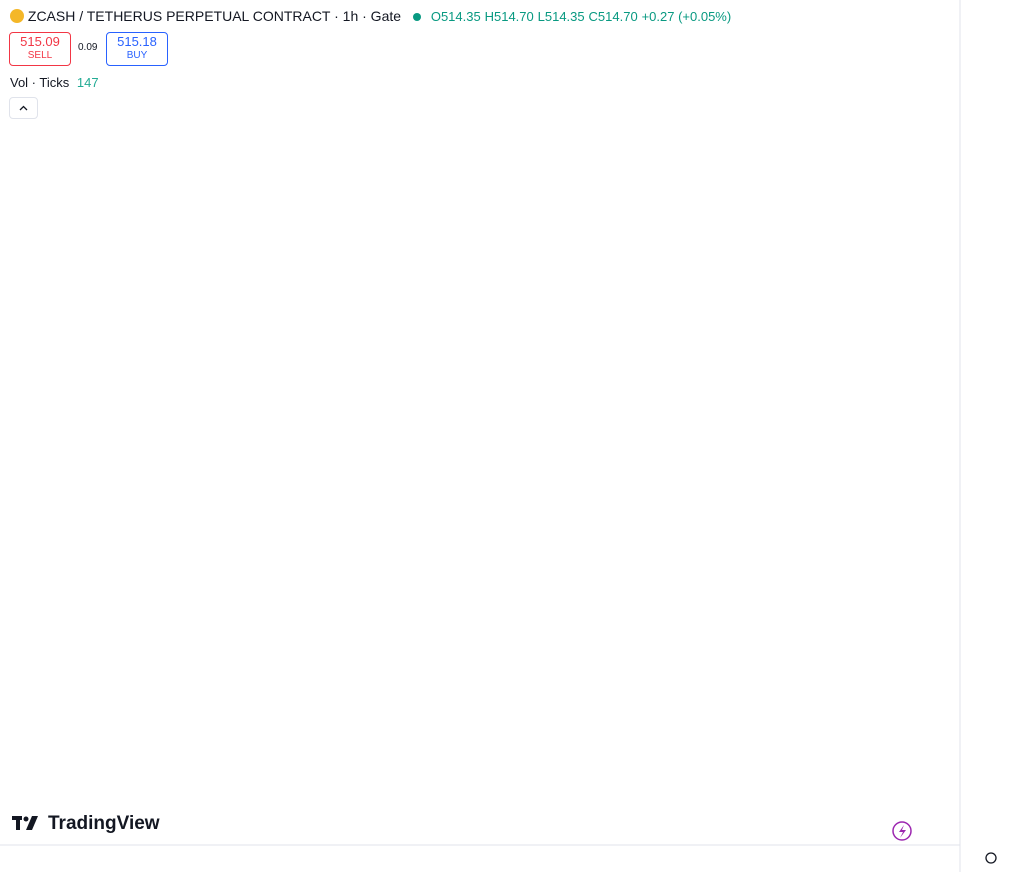 The height and width of the screenshot is (872, 1018). I want to click on sell-label: SELL, so click(40, 55).